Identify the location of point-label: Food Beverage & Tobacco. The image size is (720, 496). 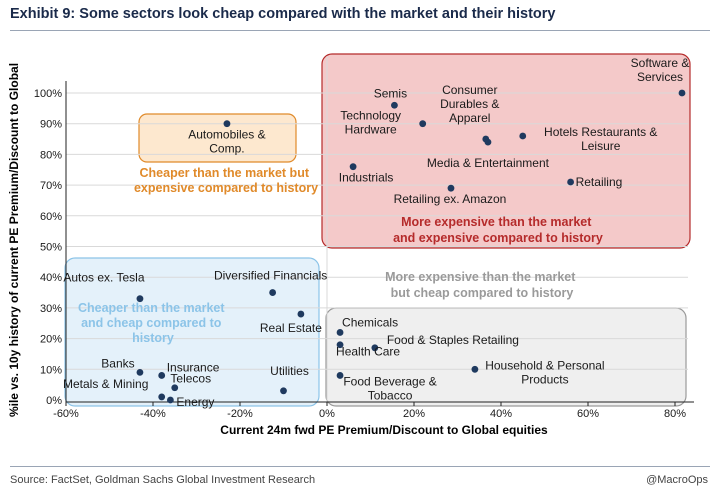
(389, 388).